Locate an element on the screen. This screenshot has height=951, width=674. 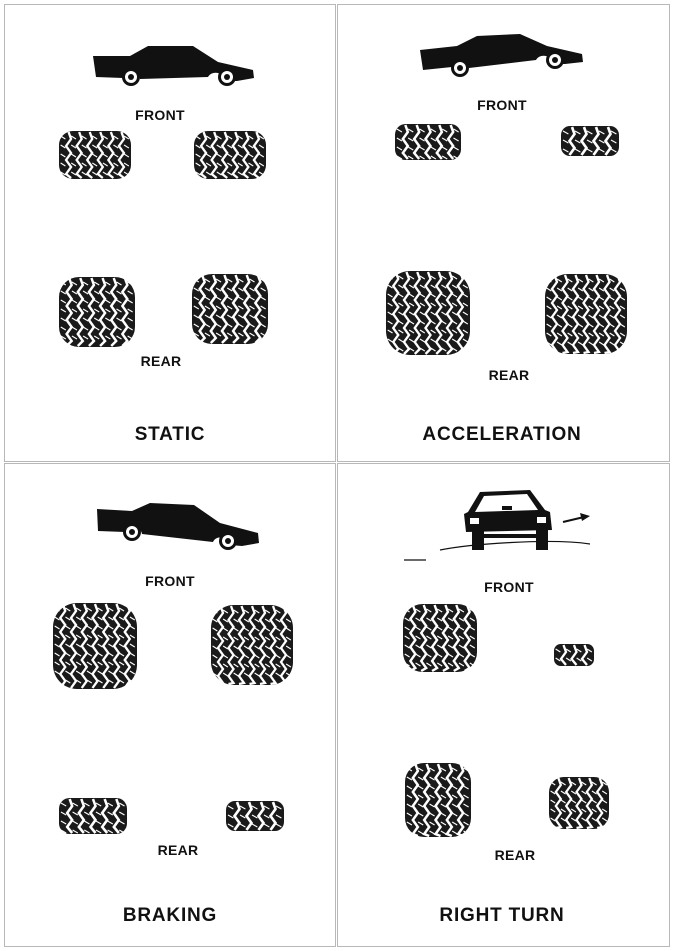
front-label-right-turn: FRONT is located at coordinates (509, 587).